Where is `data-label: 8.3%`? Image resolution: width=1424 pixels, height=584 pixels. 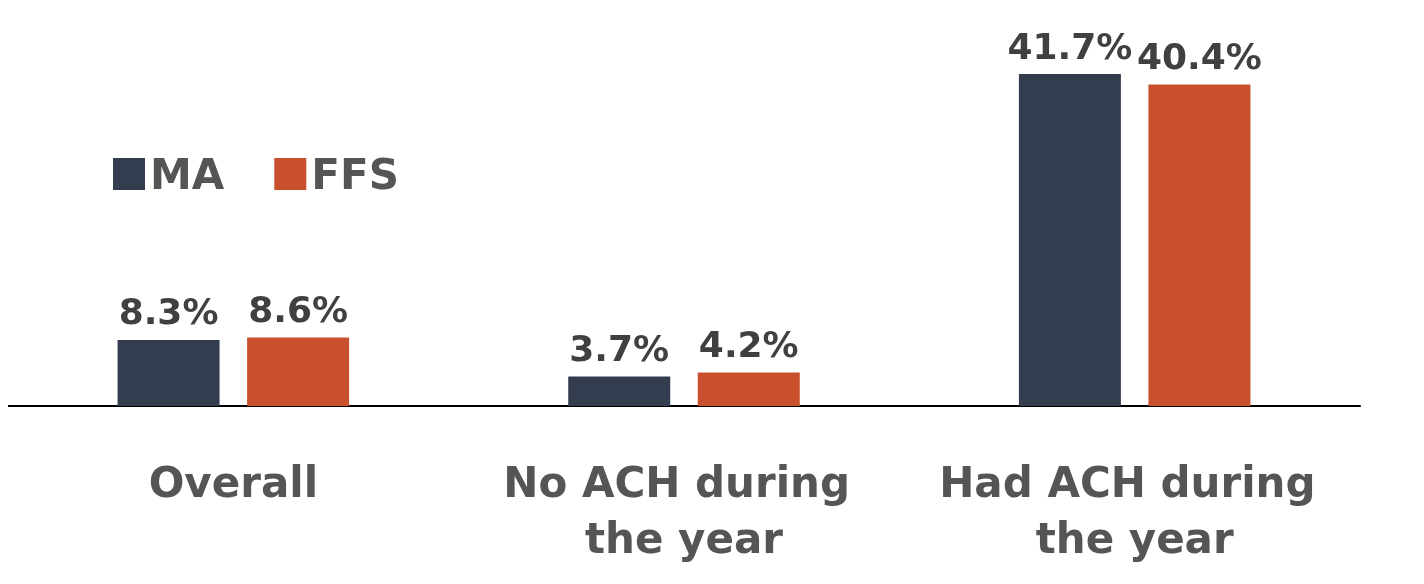 data-label: 8.3% is located at coordinates (168, 312).